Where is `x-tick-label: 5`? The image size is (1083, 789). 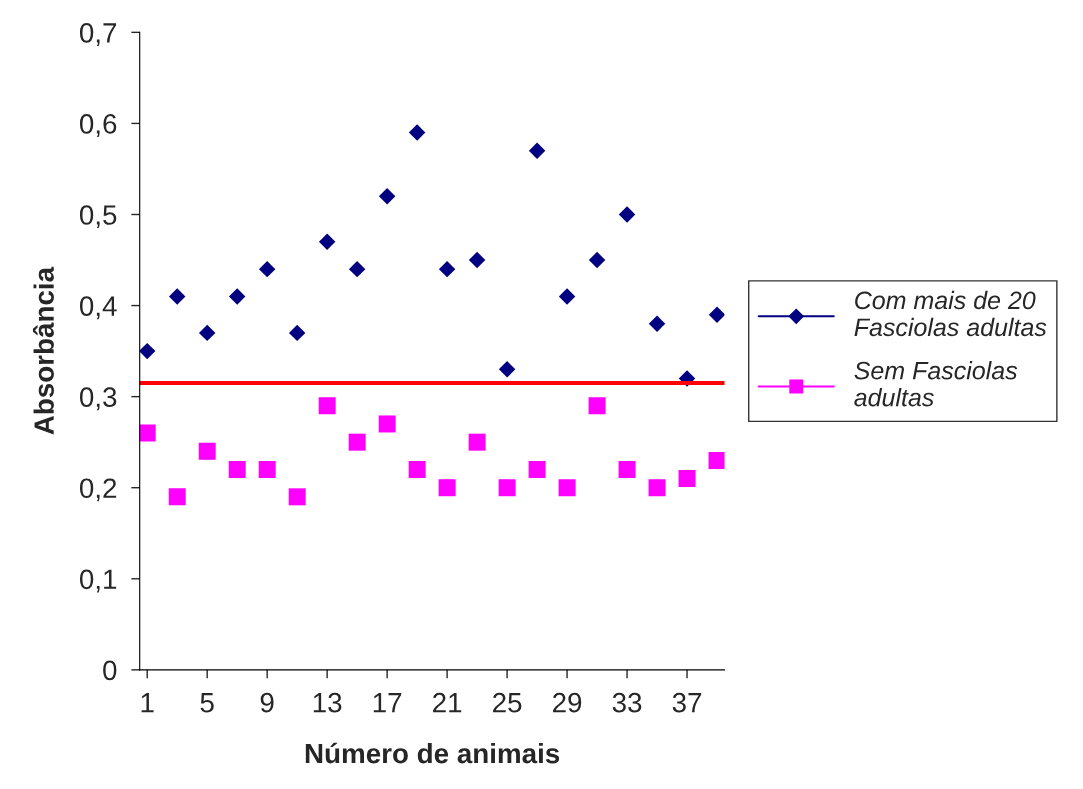 x-tick-label: 5 is located at coordinates (207, 703).